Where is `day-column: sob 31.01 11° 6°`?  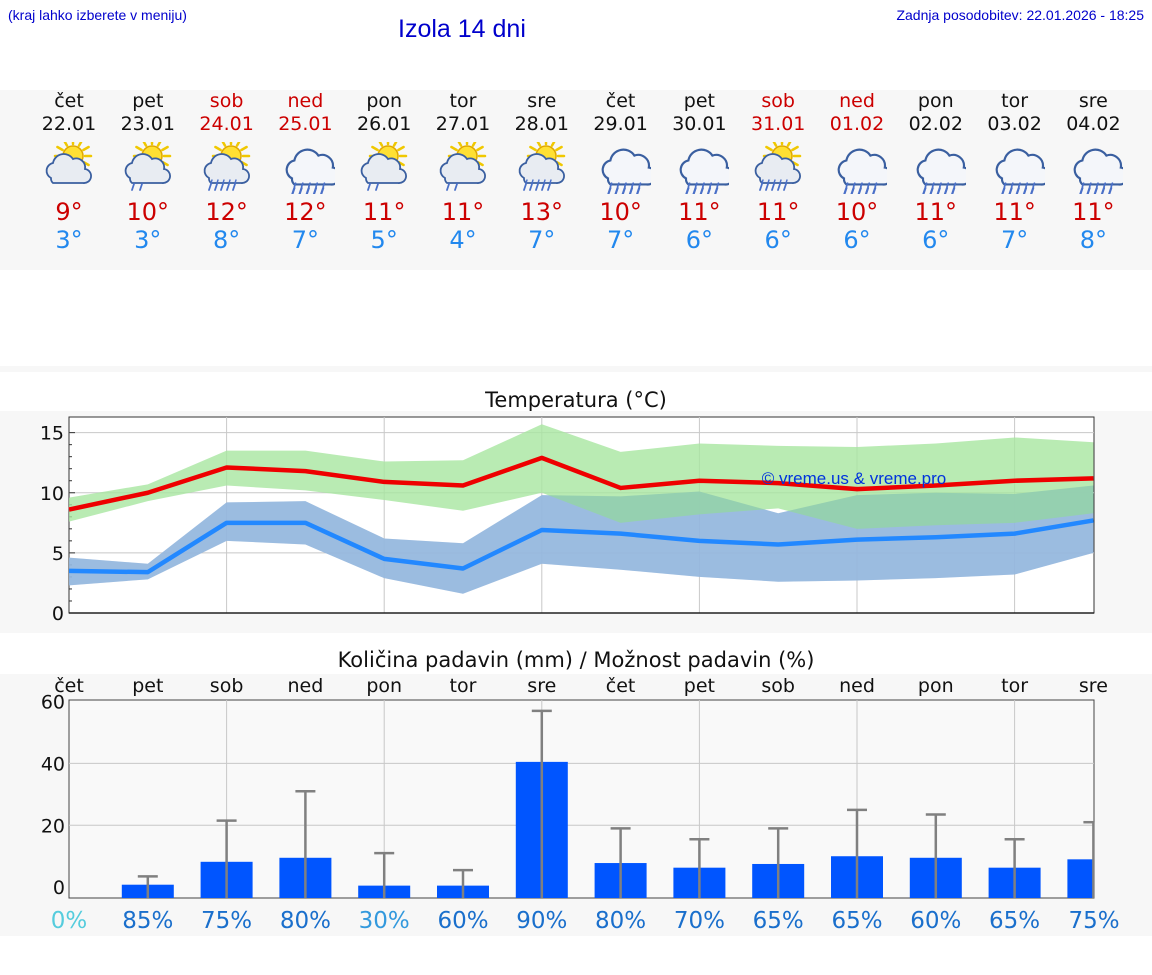
day-column: sob 31.01 11° 6° is located at coordinates (778, 172).